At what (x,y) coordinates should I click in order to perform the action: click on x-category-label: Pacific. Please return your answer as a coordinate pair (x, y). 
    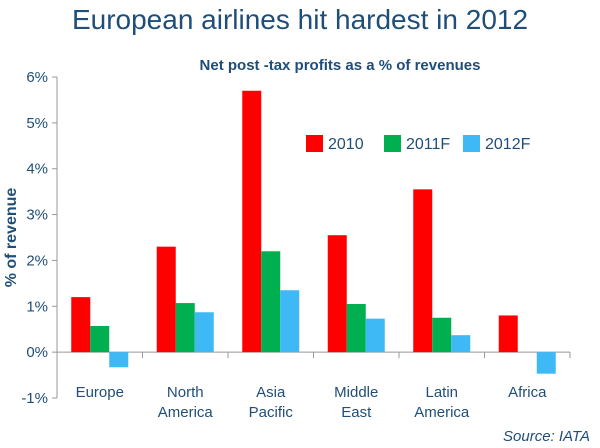
    Looking at the image, I should click on (271, 412).